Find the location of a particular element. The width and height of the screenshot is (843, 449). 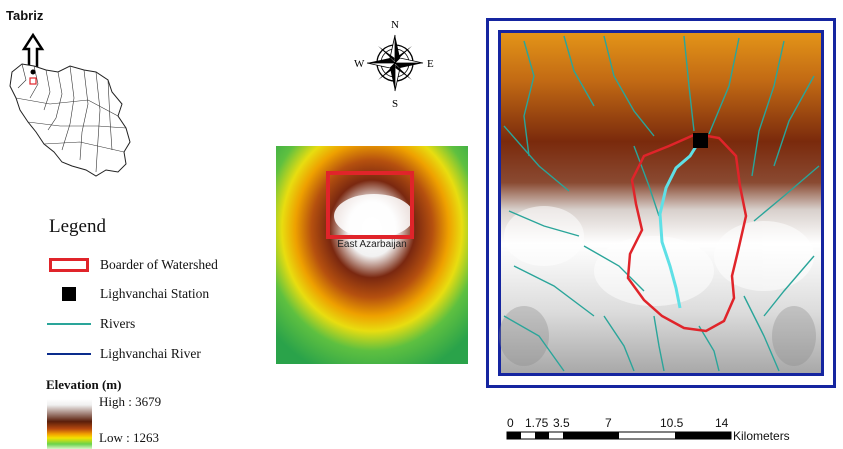

legend-item-station: Lighvanchai Station is located at coordinates (127, 294).